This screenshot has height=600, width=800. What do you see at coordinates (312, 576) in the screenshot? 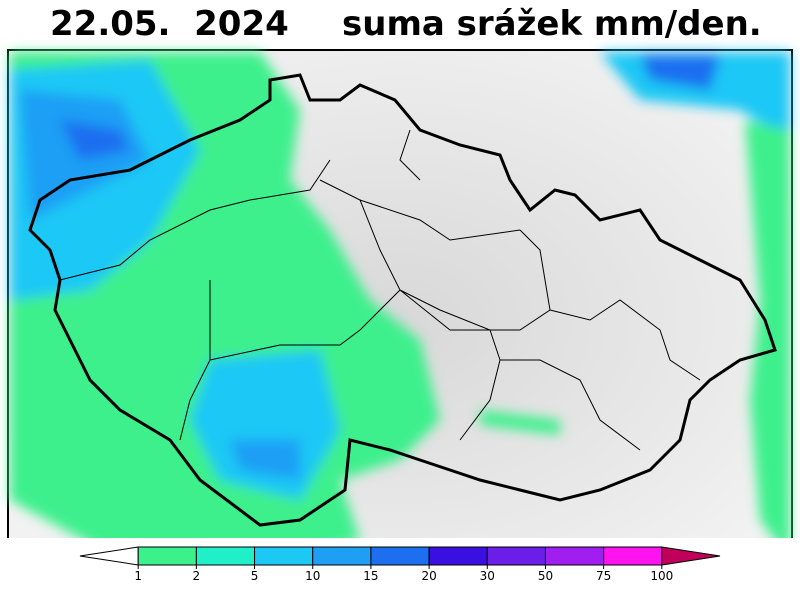
I see `legend-label: 10` at bounding box center [312, 576].